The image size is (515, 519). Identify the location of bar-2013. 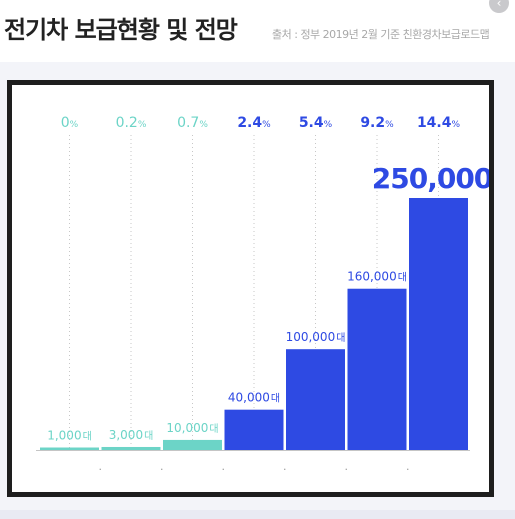
(69, 448).